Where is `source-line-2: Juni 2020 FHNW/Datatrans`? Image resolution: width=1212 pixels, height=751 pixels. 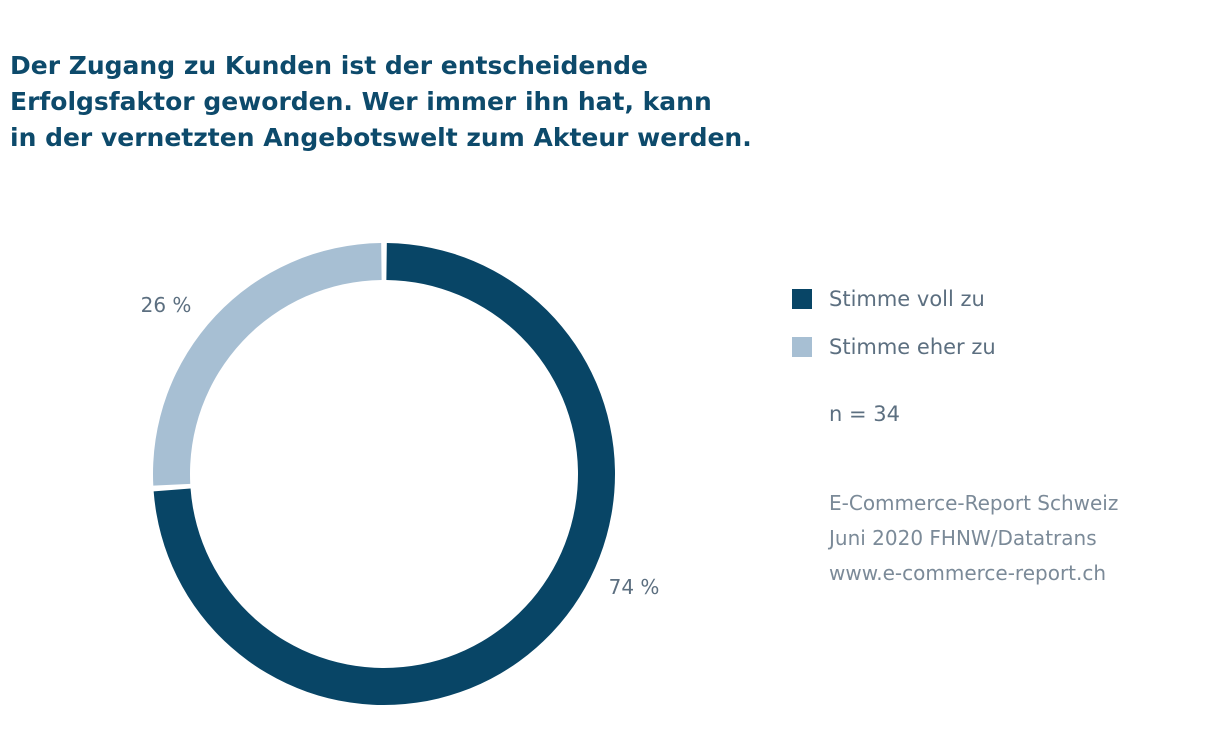 source-line-2: Juni 2020 FHNW/Datatrans is located at coordinates (963, 538).